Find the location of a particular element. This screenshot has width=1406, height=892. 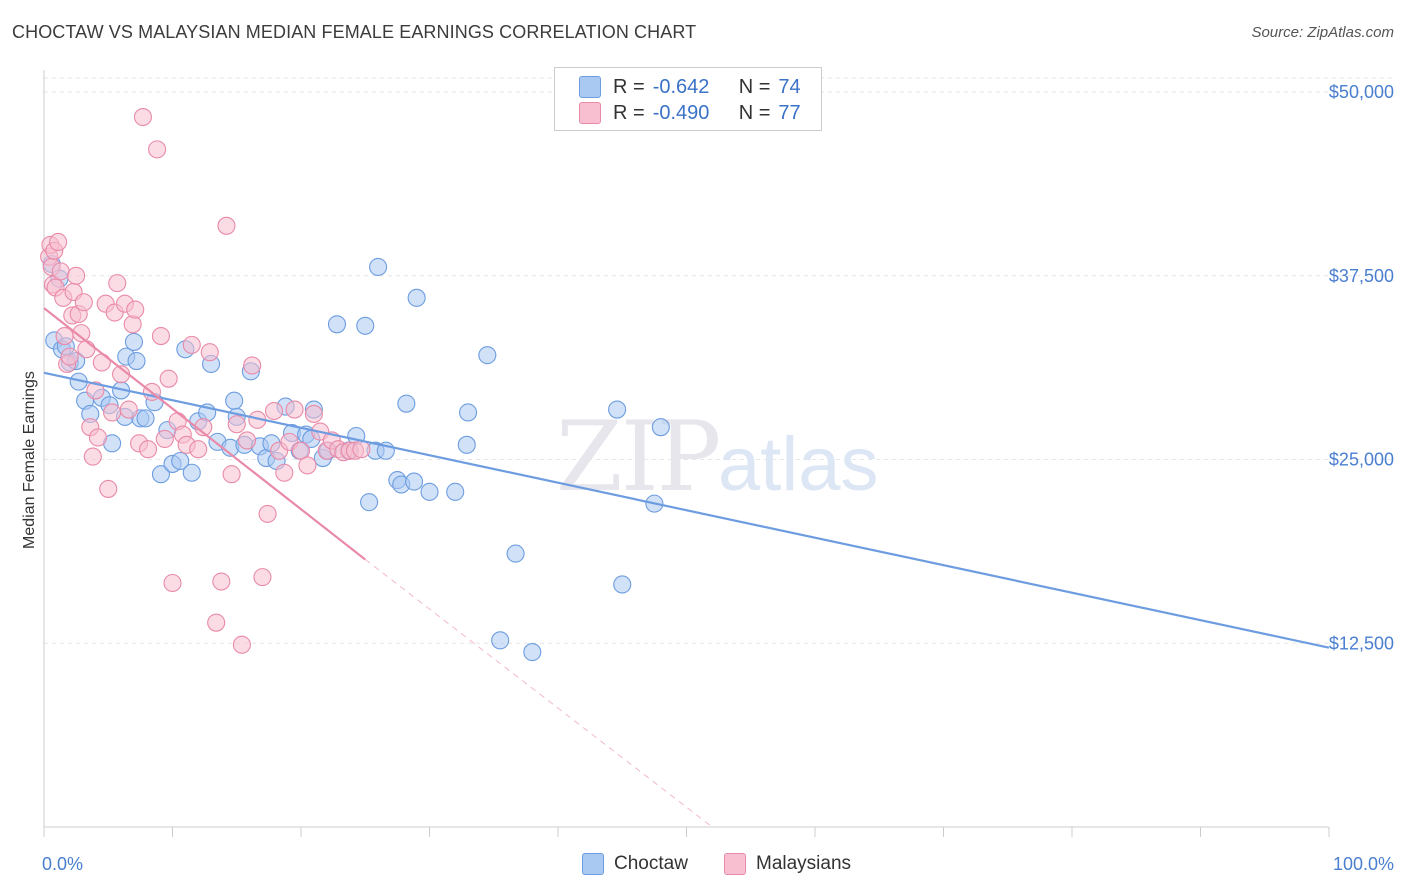

watermark-zip: ZIP is located at coordinates (637, 457).